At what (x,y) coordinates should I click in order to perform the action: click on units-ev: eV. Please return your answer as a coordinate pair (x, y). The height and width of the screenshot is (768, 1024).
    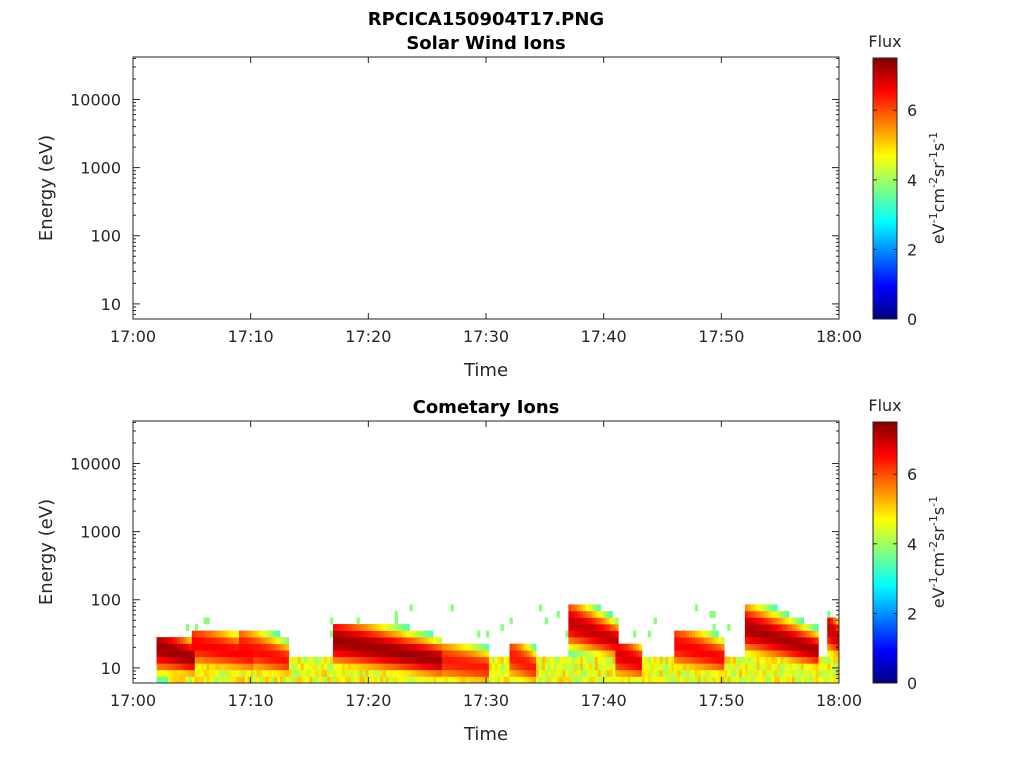
    Looking at the image, I should click on (938, 233).